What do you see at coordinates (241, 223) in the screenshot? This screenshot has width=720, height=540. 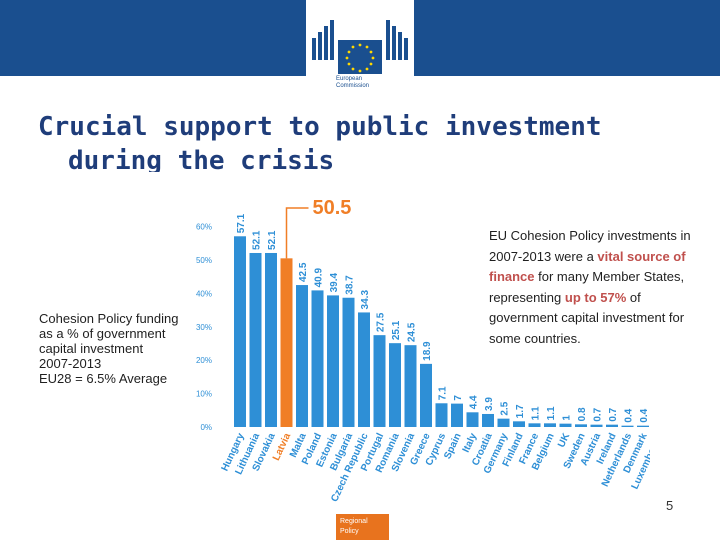 I see `data-label: 57.1` at bounding box center [241, 223].